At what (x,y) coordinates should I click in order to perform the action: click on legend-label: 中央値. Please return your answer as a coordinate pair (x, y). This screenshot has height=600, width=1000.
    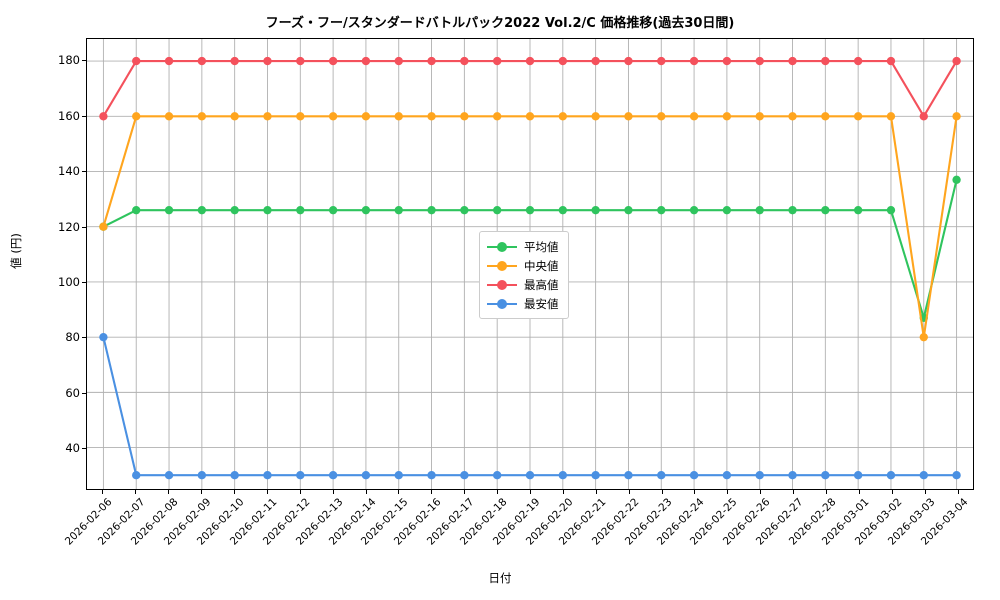
    Looking at the image, I should click on (541, 265).